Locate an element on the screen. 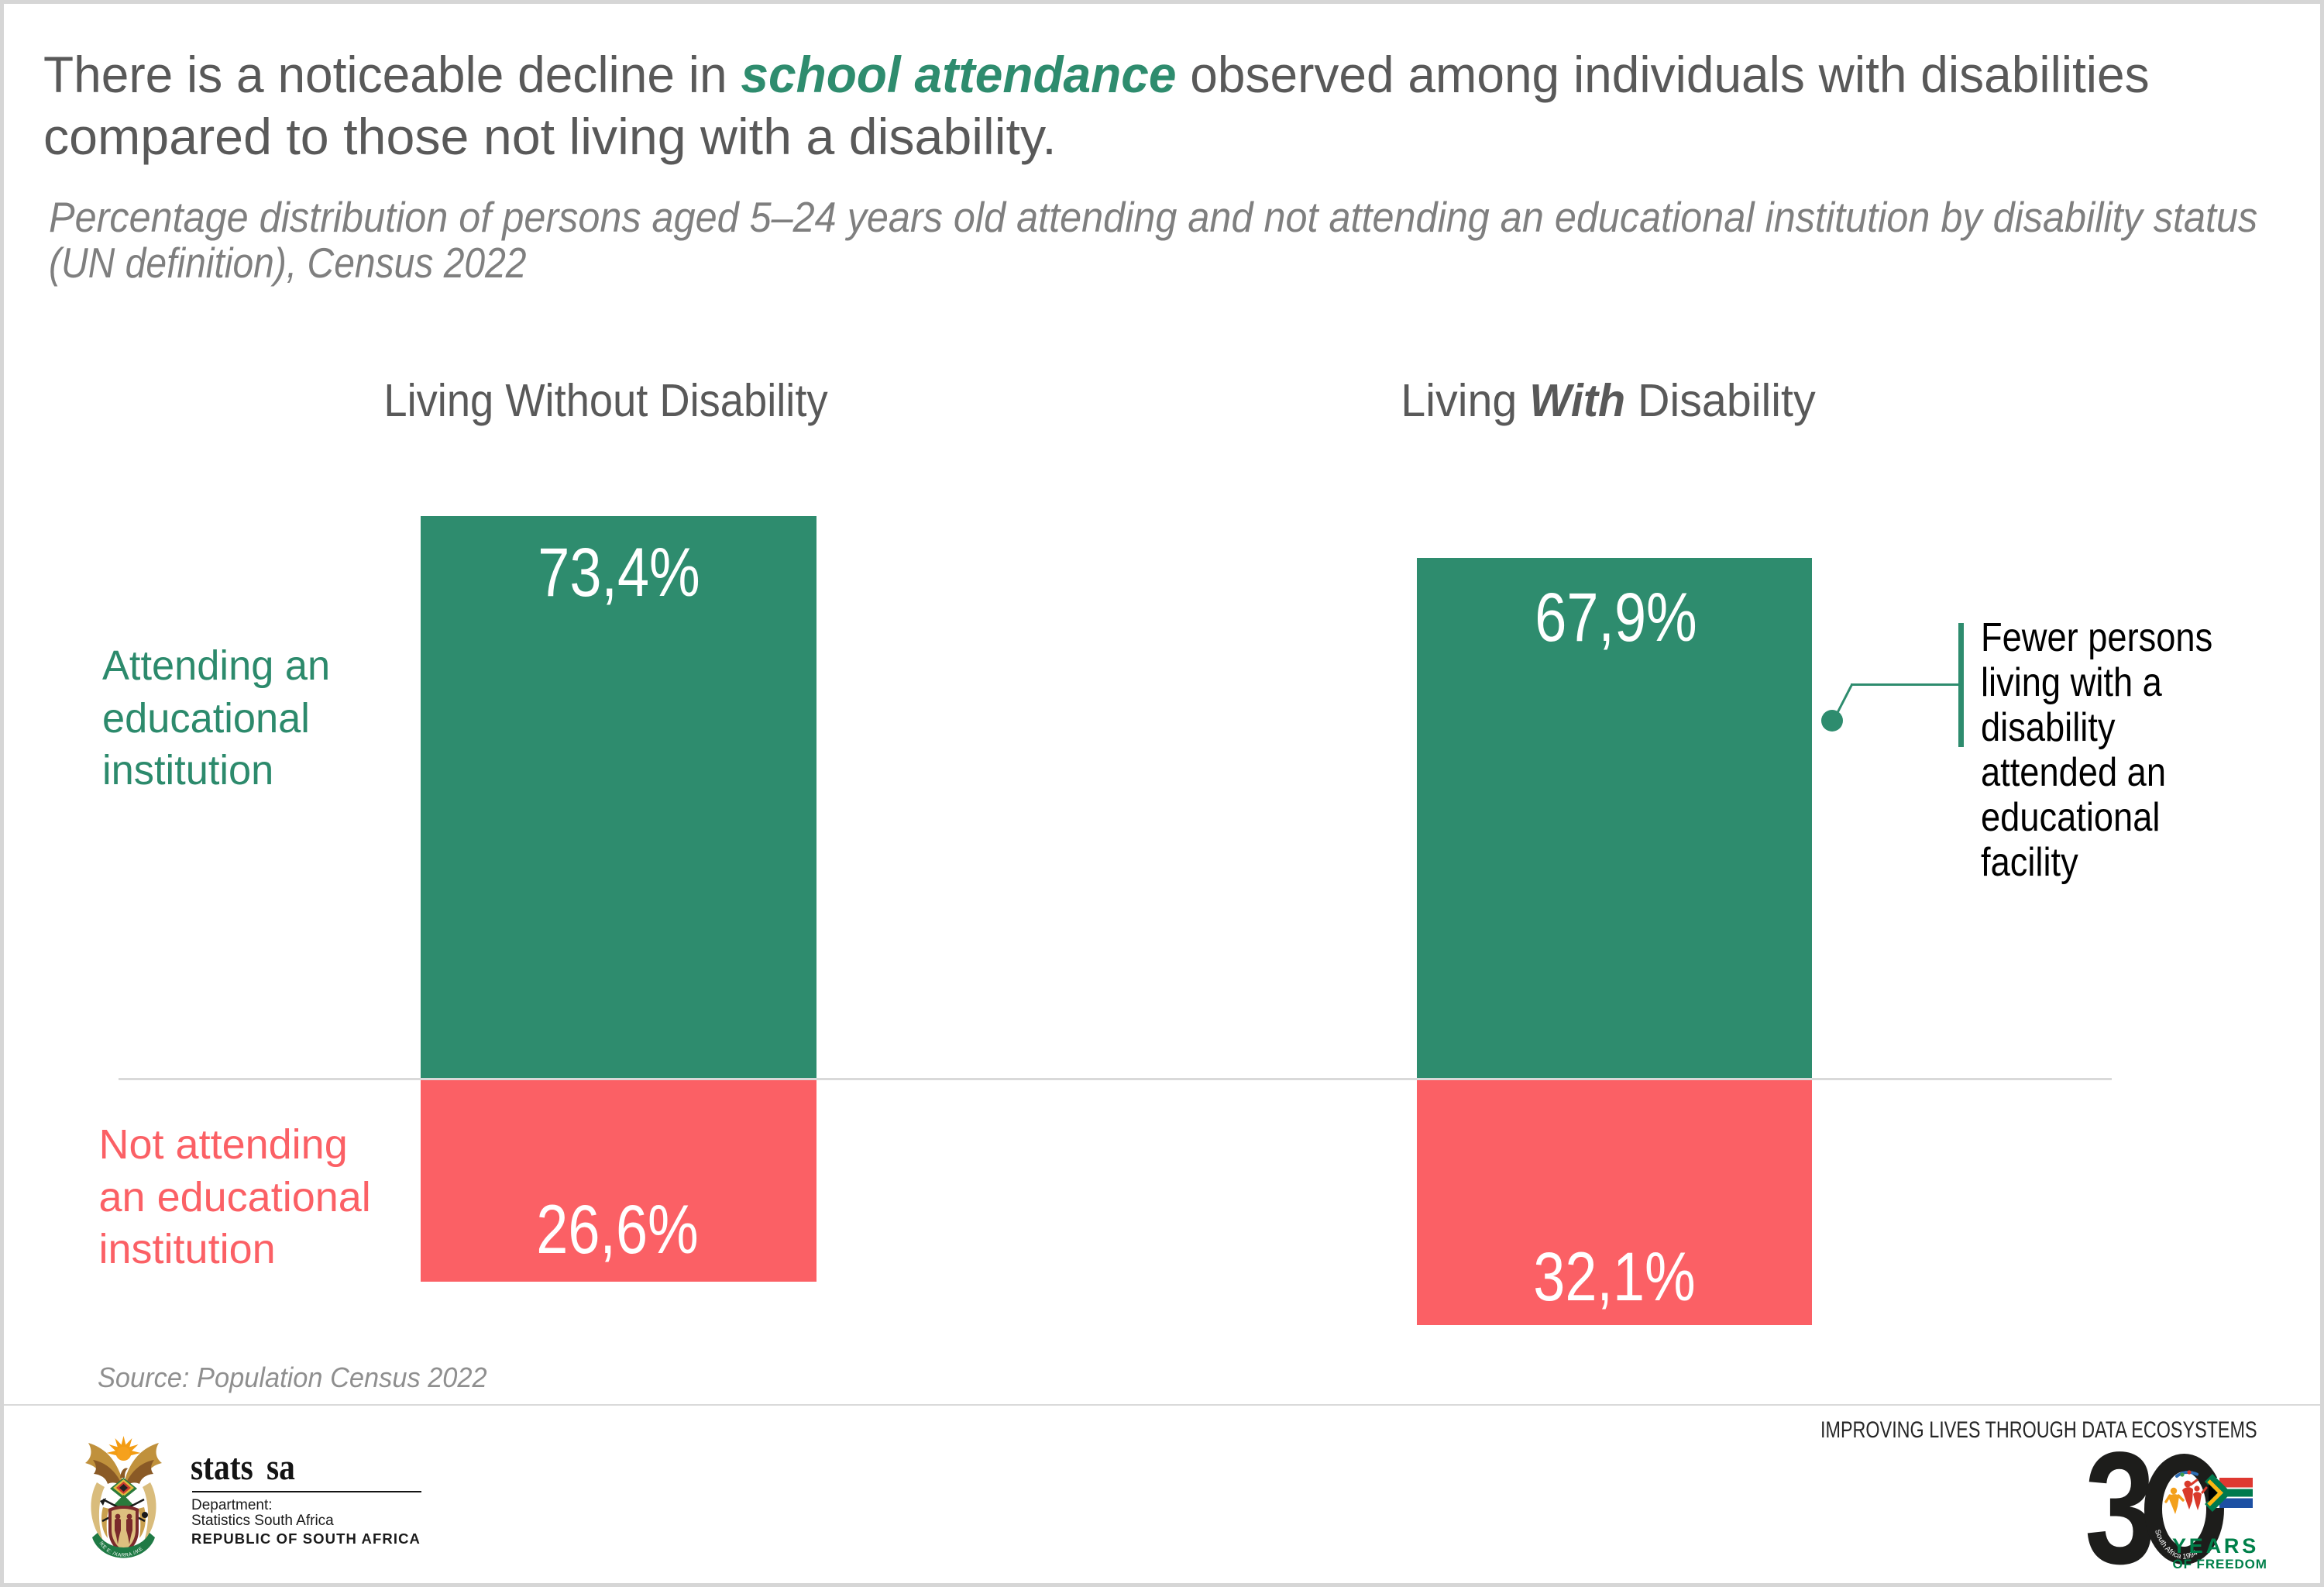 The height and width of the screenshot is (1587, 2324). svg-text: YEARS is located at coordinates (2215, 1546).